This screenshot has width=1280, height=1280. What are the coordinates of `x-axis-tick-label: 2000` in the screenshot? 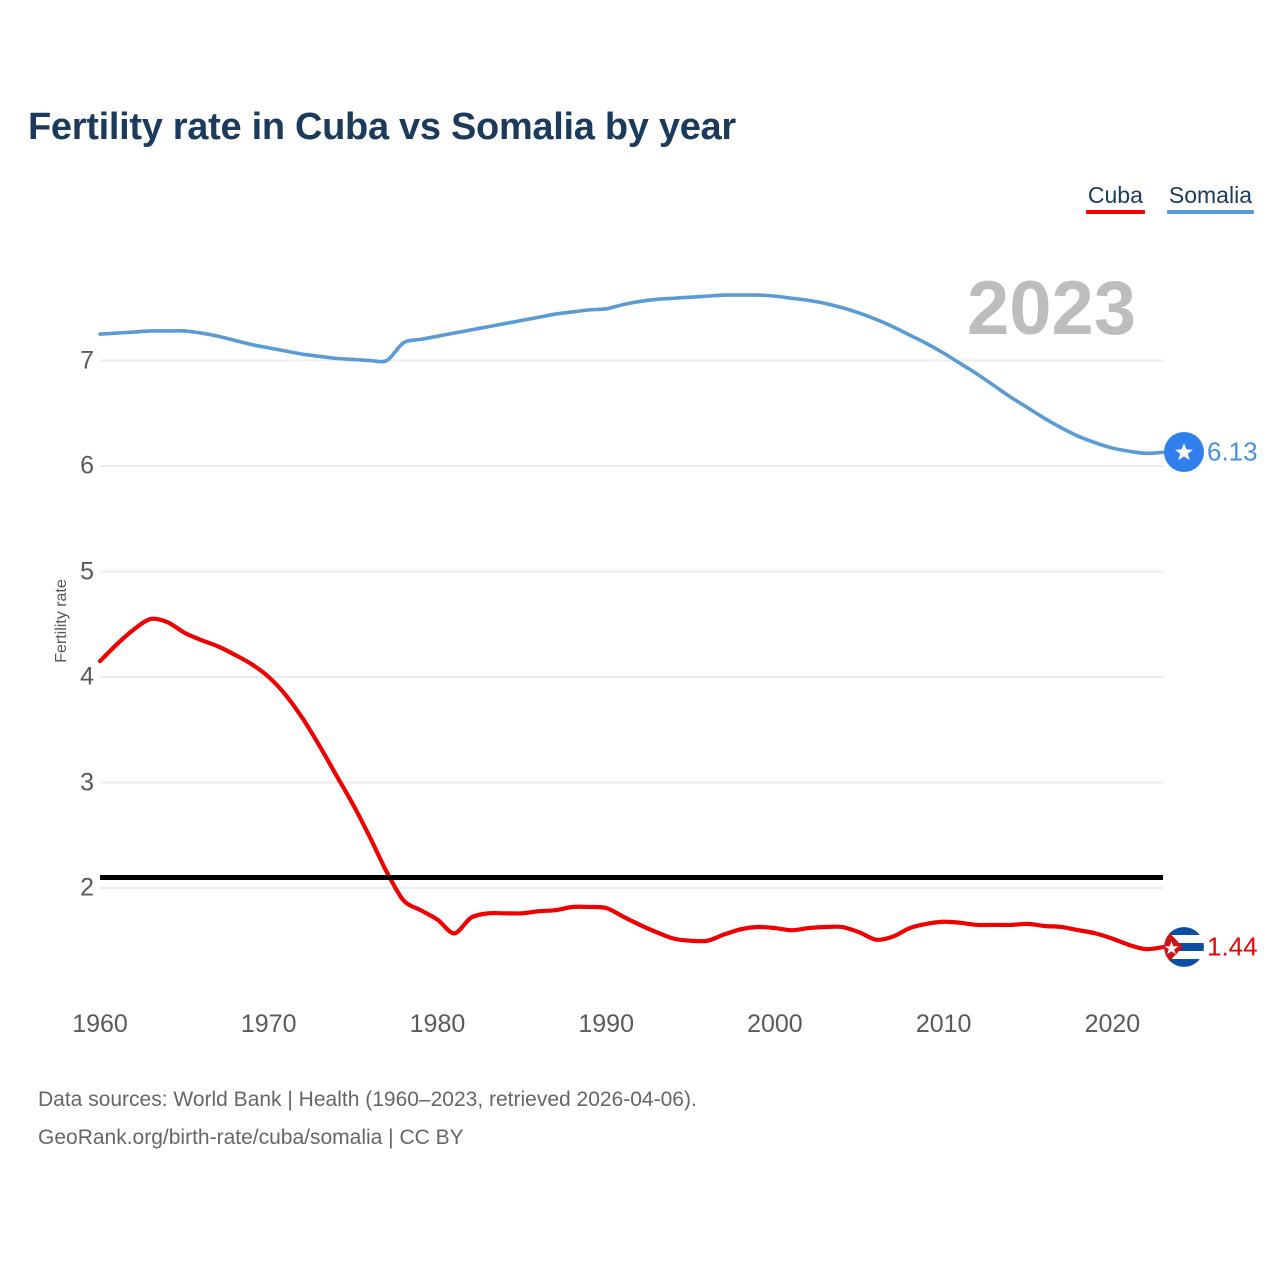 It's located at (775, 1024).